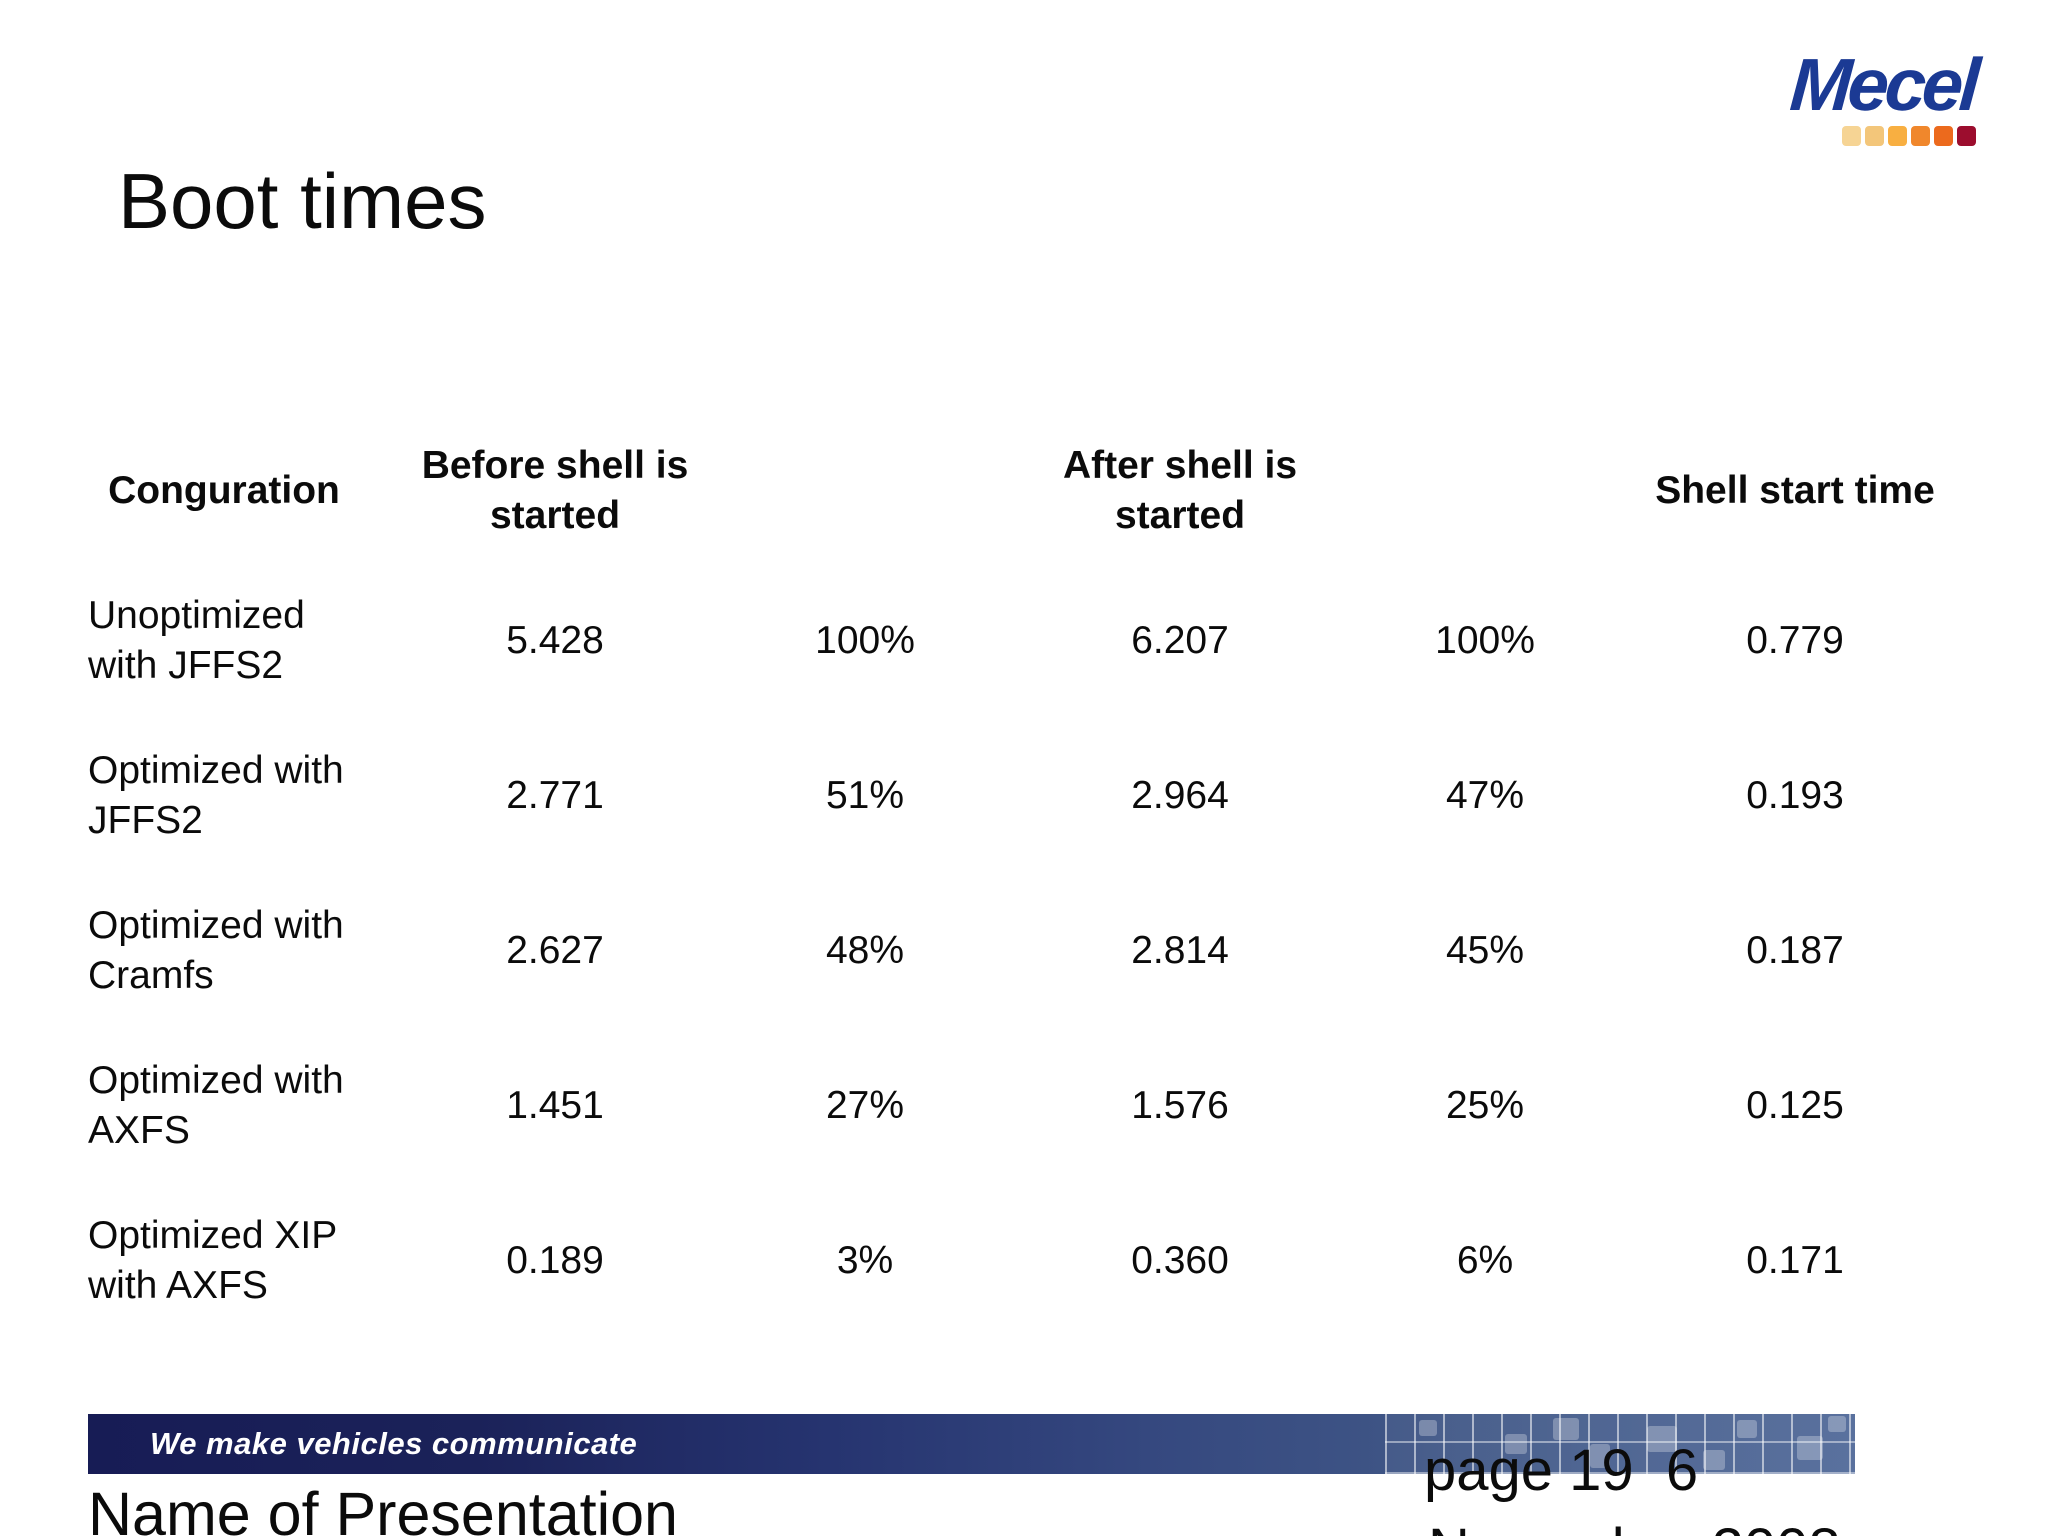 The image size is (2048, 1536). I want to click on cell-after: 1.576, so click(1180, 1105).